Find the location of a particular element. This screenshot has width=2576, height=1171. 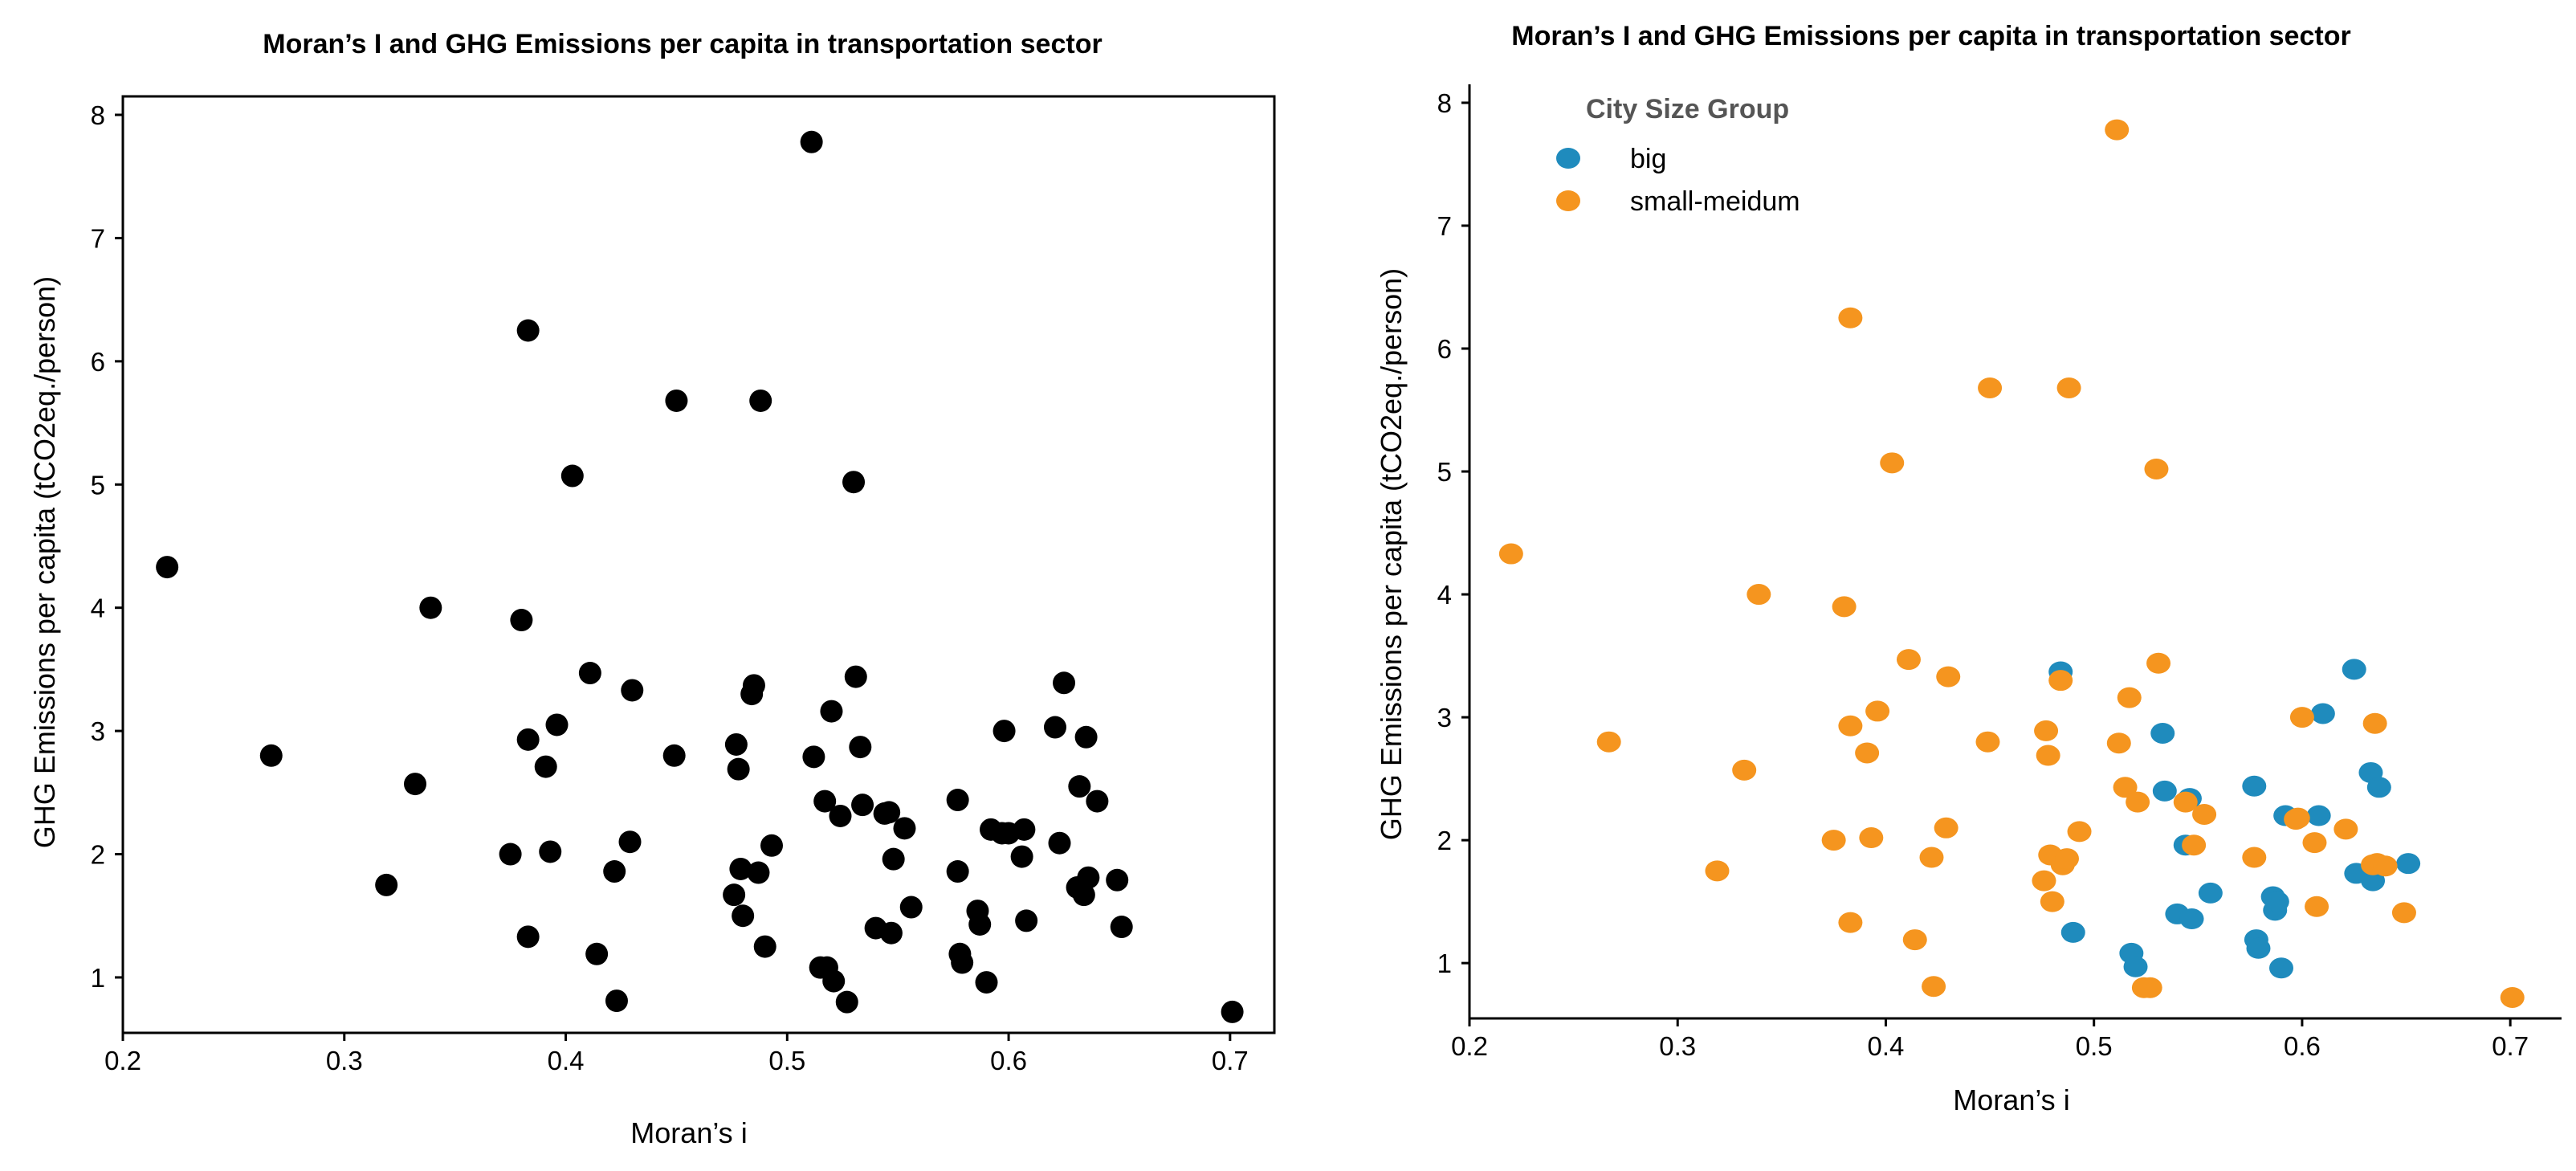

y-tick-label: 1 is located at coordinates (98, 978).